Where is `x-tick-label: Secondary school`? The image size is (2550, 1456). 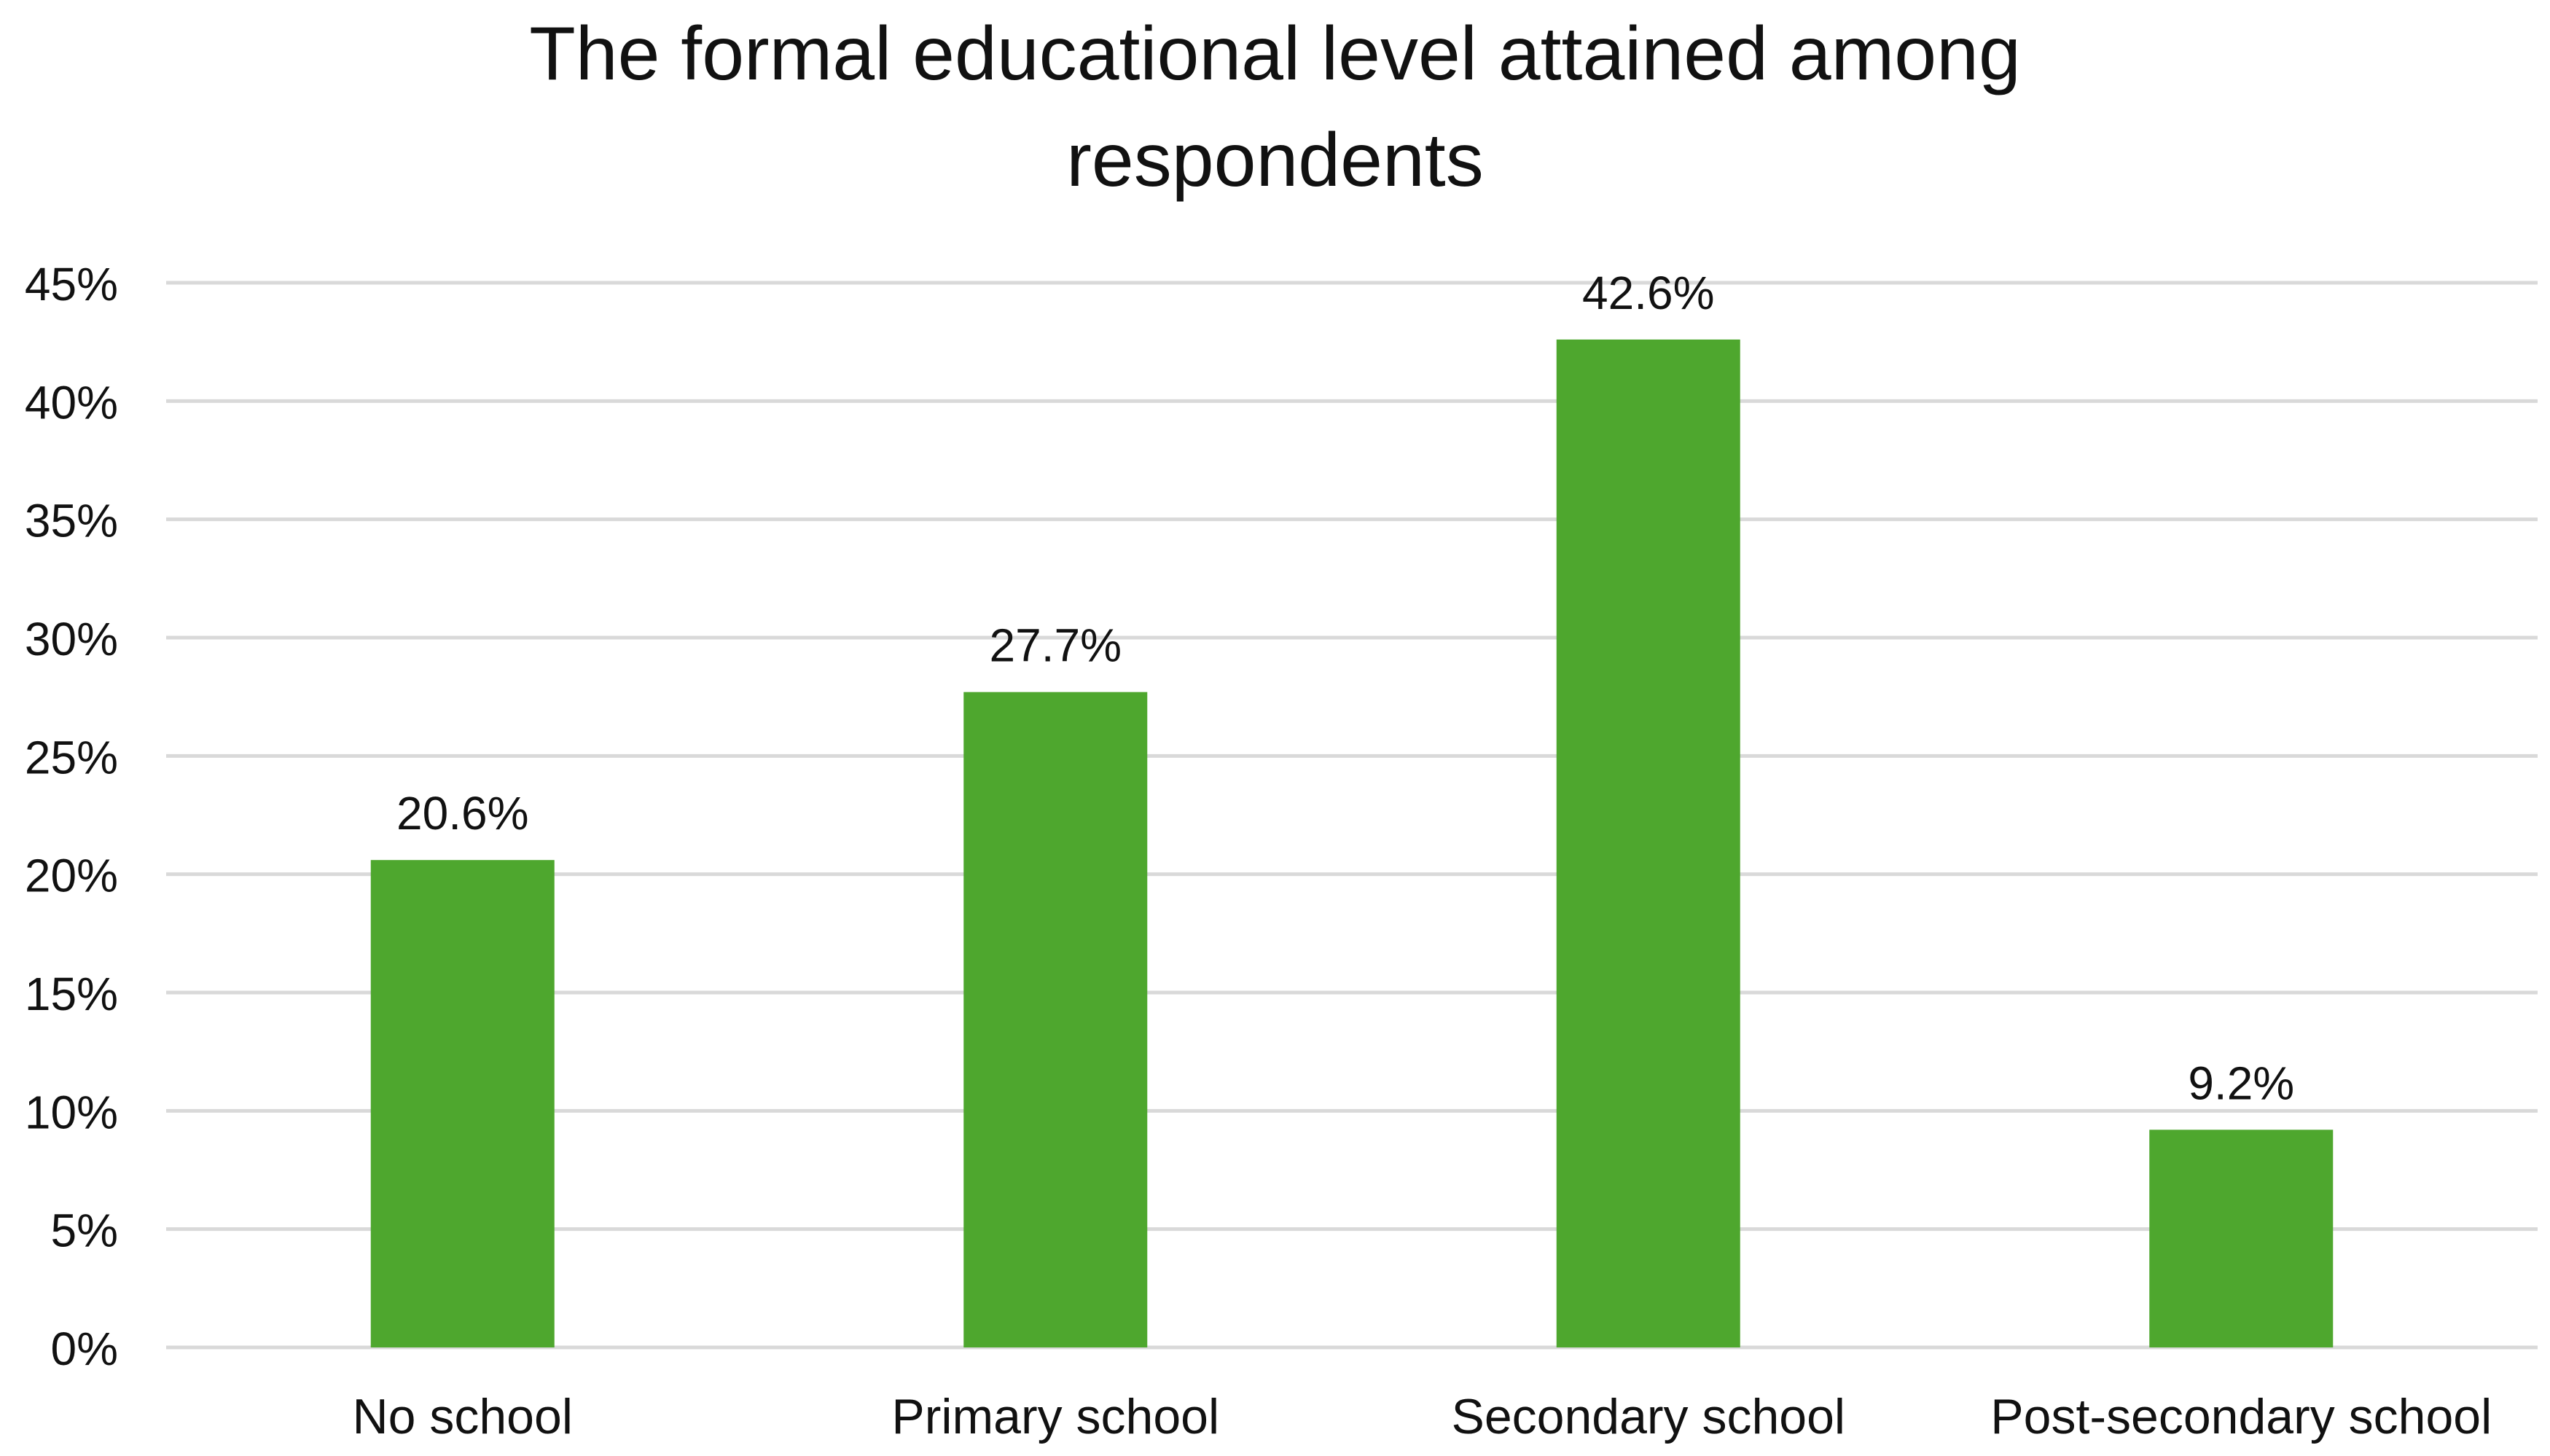 x-tick-label: Secondary school is located at coordinates (1648, 1416).